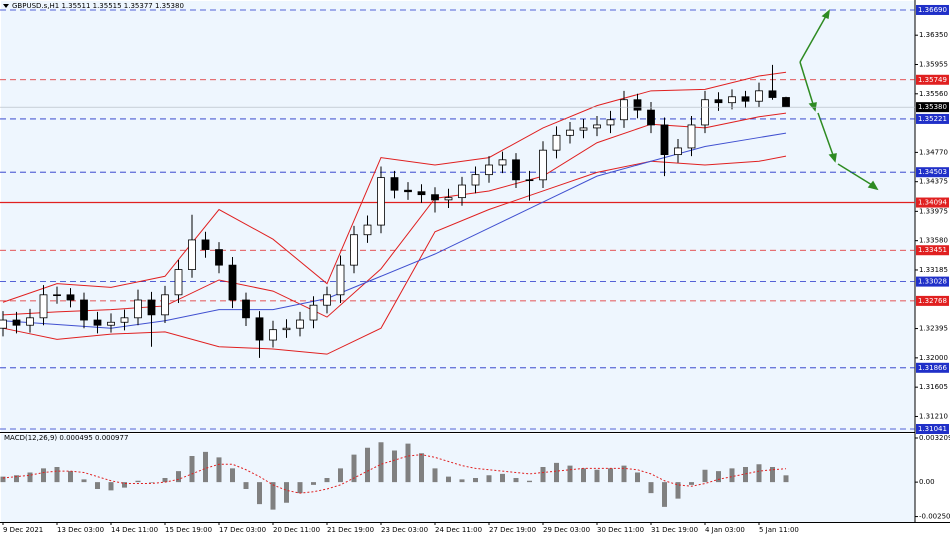 Image resolution: width=950 pixels, height=535 pixels. What do you see at coordinates (932, 107) in the screenshot?
I see `last-price-label: 1.35380` at bounding box center [932, 107].